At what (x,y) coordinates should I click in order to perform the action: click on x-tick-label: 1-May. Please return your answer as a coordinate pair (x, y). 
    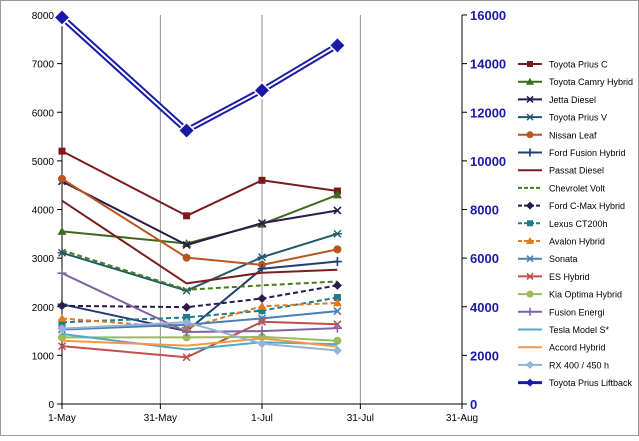
    Looking at the image, I should click on (62, 418).